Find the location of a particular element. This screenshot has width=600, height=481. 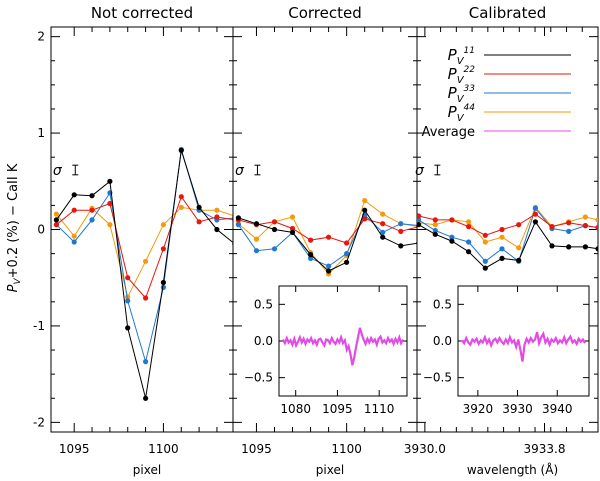

series-line-P44 is located at coordinates (508, 227).